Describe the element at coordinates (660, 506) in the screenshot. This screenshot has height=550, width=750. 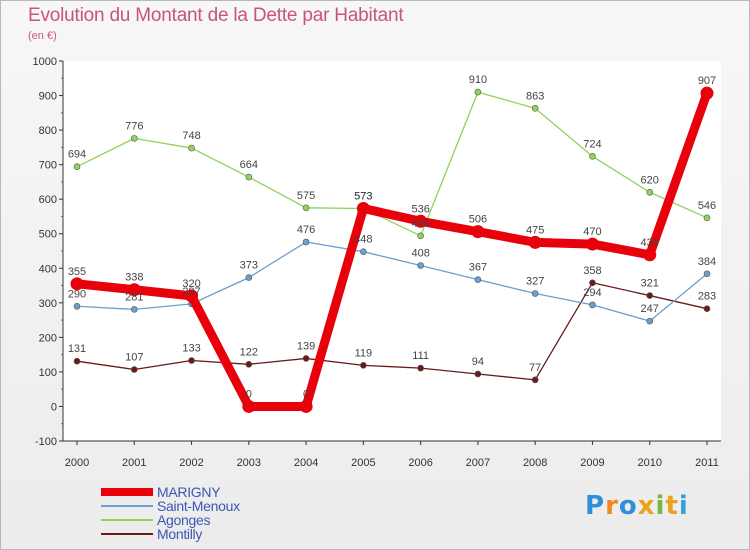
I see `logo-letter: i` at that location.